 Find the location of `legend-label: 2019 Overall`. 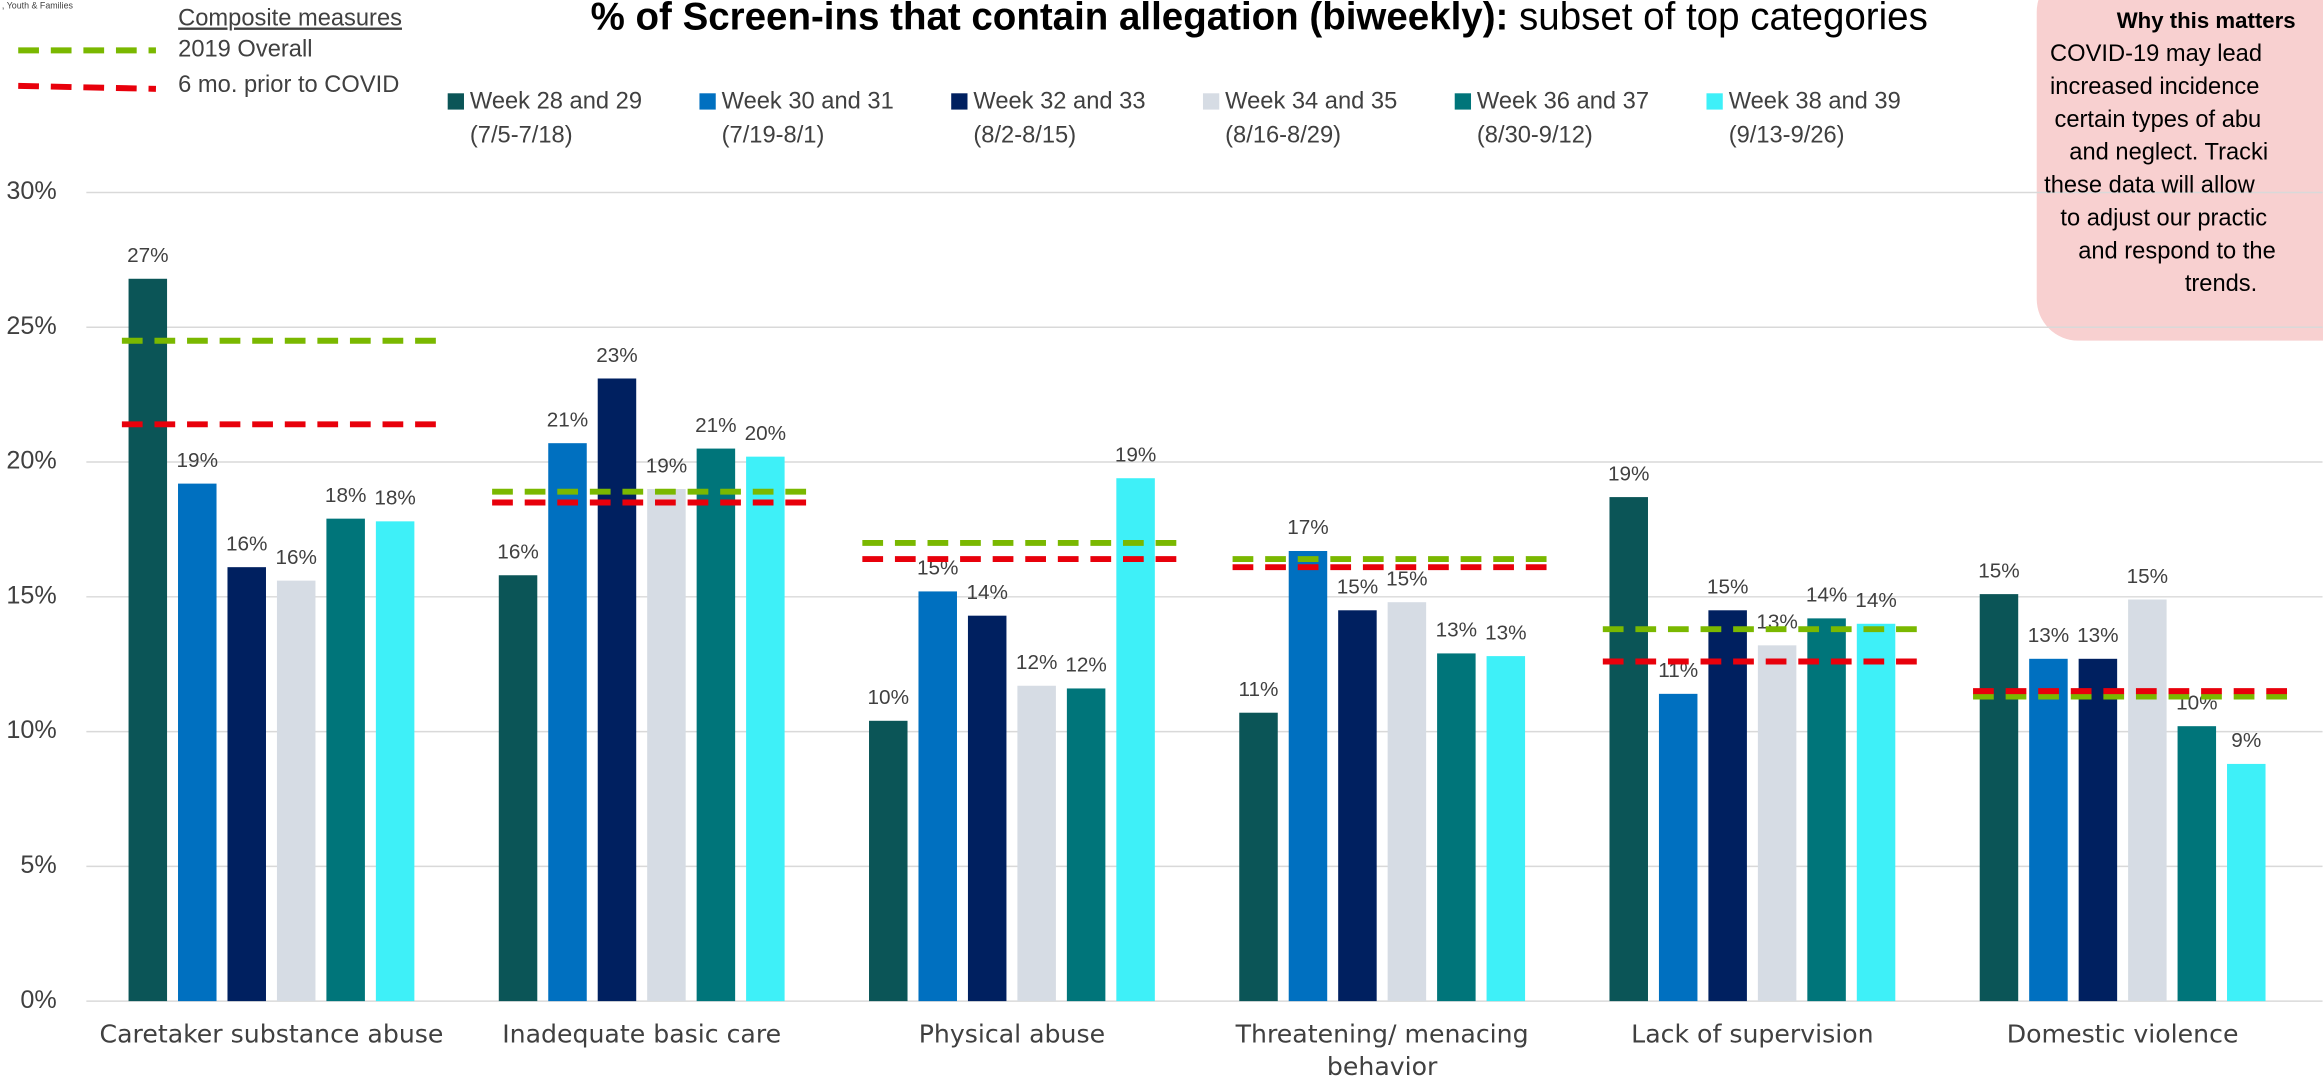

legend-label: 2019 Overall is located at coordinates (245, 50).